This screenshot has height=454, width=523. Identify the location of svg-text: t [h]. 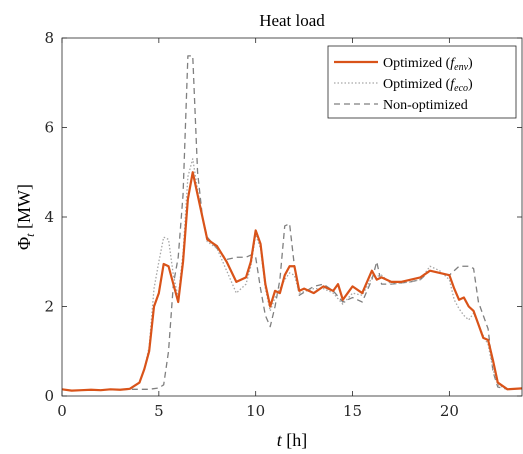
(292, 440).